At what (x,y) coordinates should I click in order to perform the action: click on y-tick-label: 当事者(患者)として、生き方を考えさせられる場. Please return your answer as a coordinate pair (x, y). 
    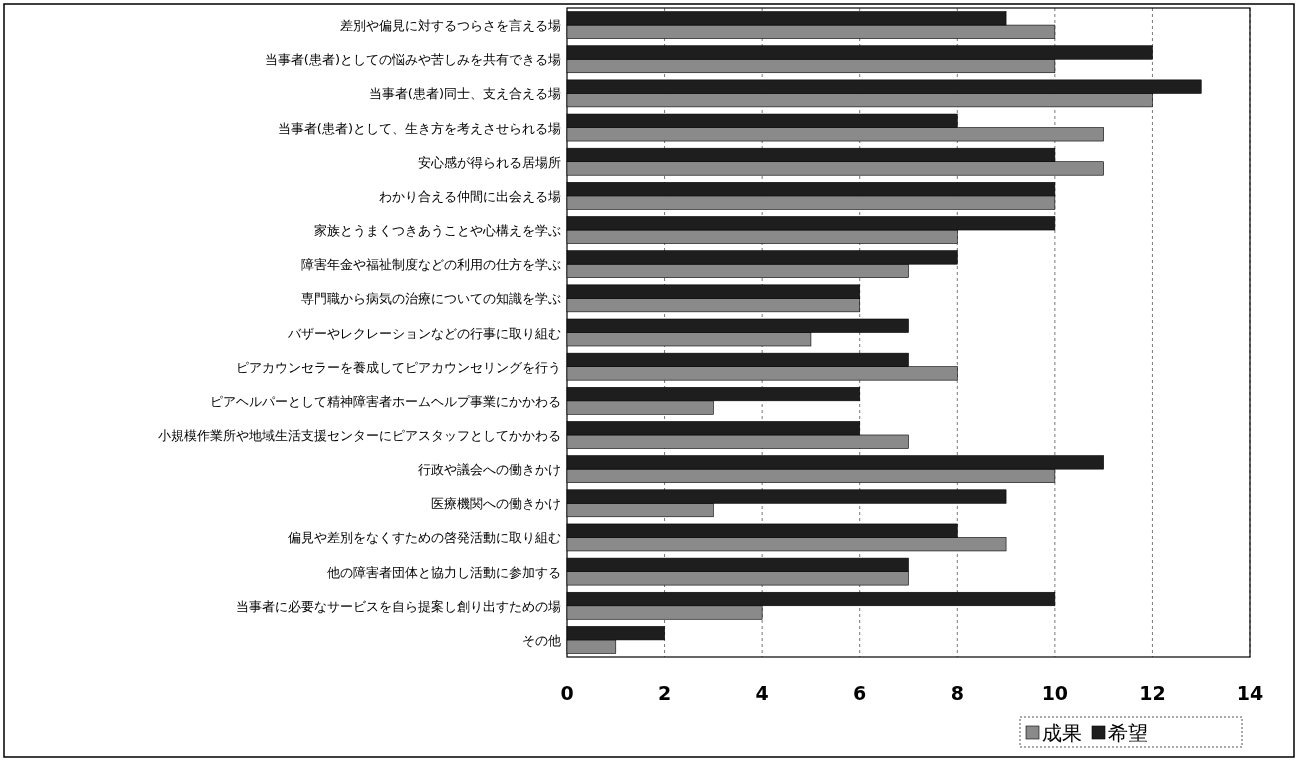
    Looking at the image, I should click on (419, 128).